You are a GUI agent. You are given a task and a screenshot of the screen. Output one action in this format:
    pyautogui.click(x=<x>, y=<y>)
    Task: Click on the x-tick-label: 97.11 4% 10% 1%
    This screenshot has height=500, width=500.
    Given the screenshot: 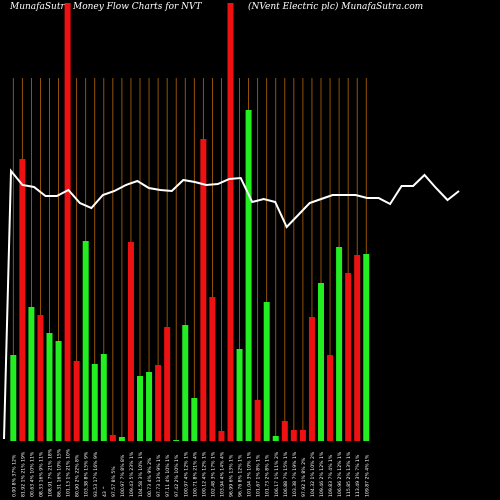 What is the action you would take?
    pyautogui.click(x=168, y=475)
    